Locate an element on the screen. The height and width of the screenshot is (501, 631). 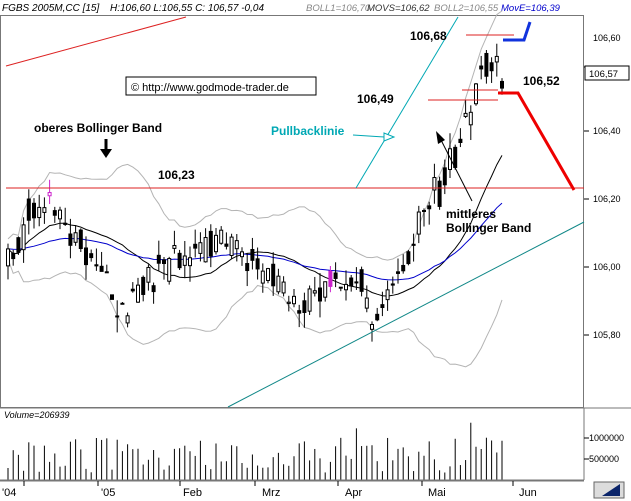
header-boll1: BOLL1=106,70 is located at coordinates (338, 8).